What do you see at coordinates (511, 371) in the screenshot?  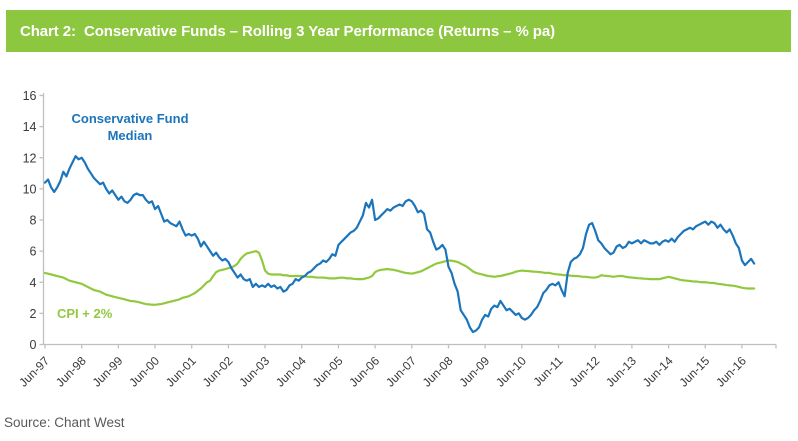 I see `x-tick-label: Jun-10` at bounding box center [511, 371].